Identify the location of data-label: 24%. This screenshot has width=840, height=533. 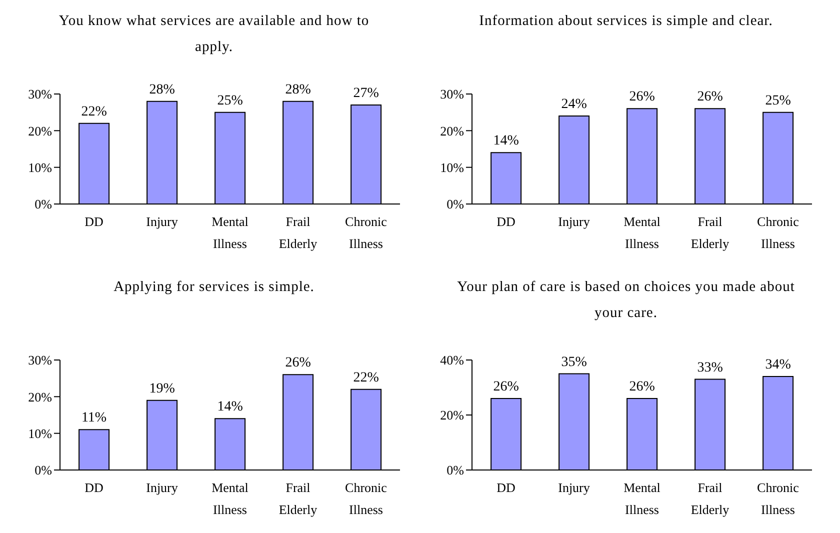
(574, 104).